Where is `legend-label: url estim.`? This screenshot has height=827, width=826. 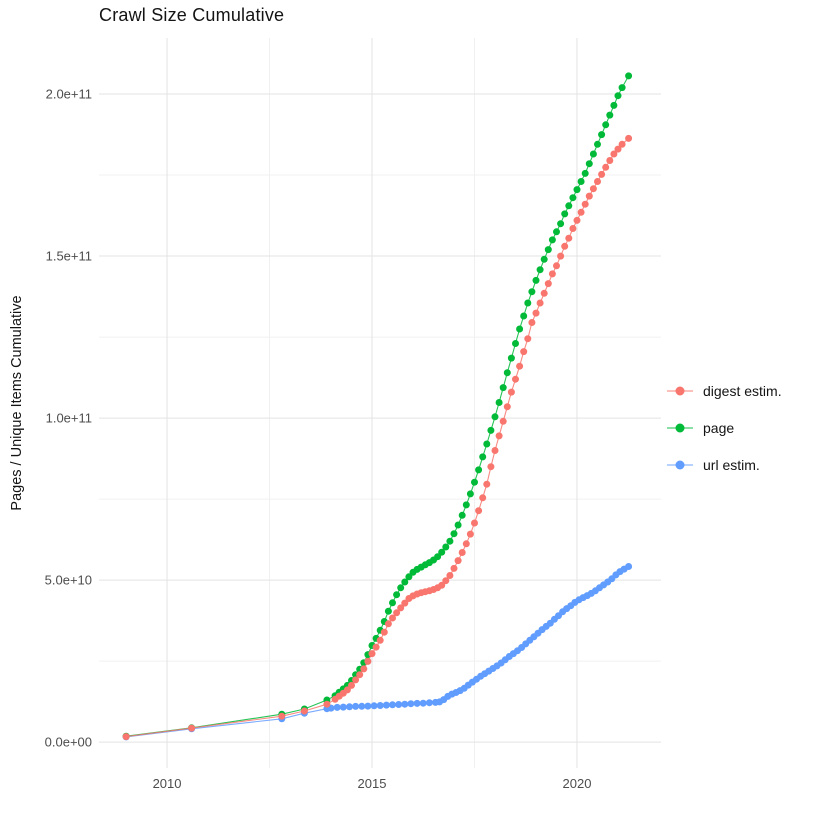
legend-label: url estim. is located at coordinates (731, 464).